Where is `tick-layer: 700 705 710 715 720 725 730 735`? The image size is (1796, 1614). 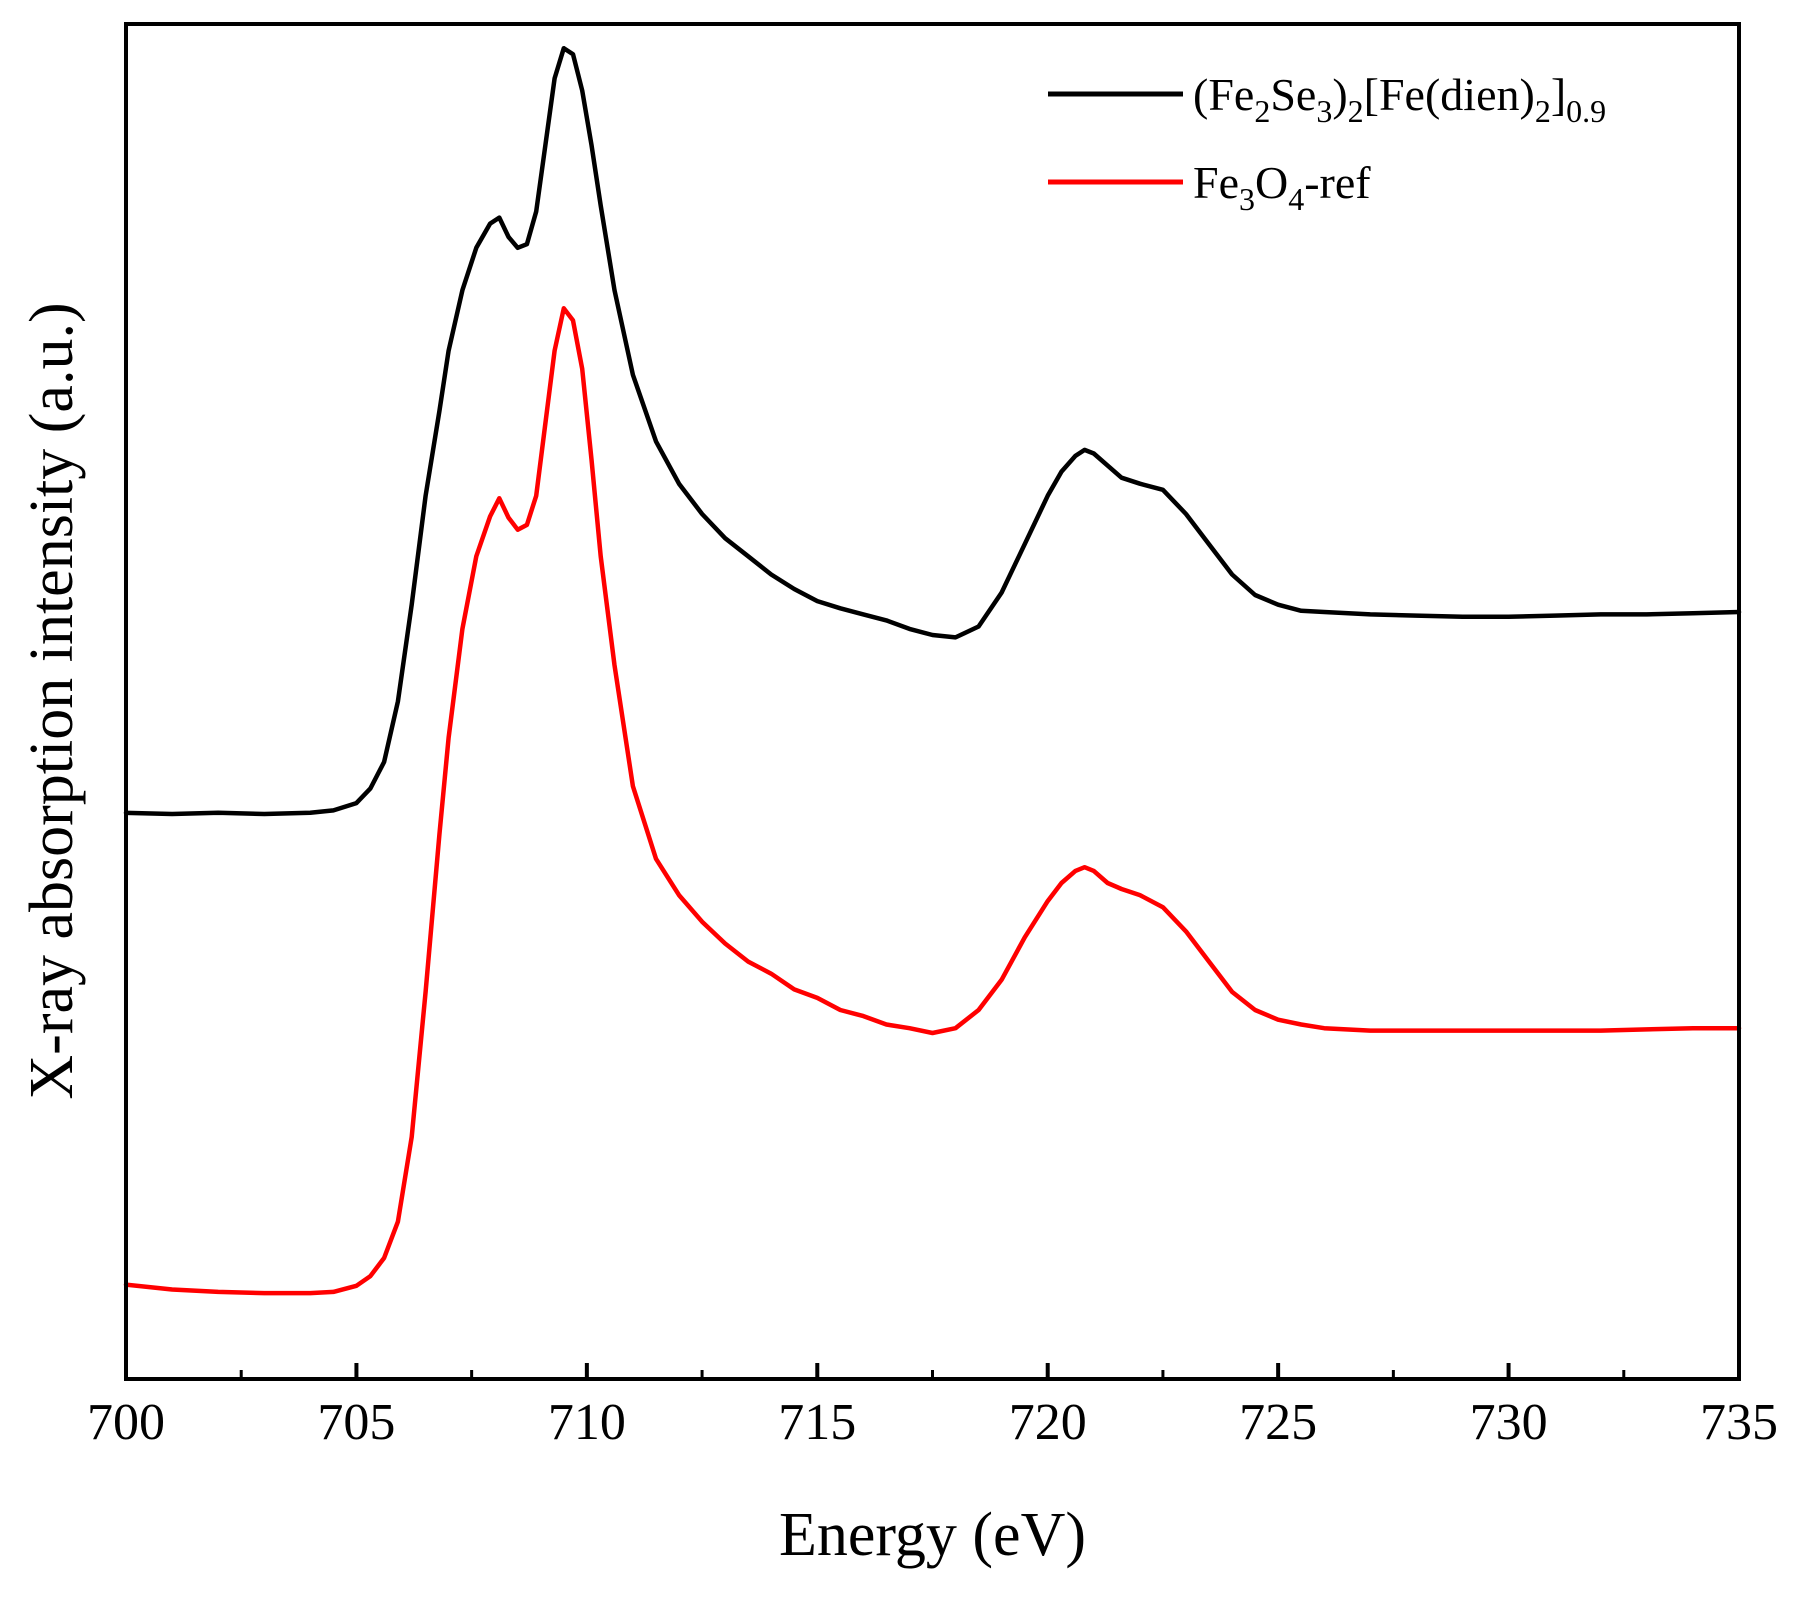
tick-layer: 700 705 710 715 720 725 730 735 is located at coordinates (932, 1407).